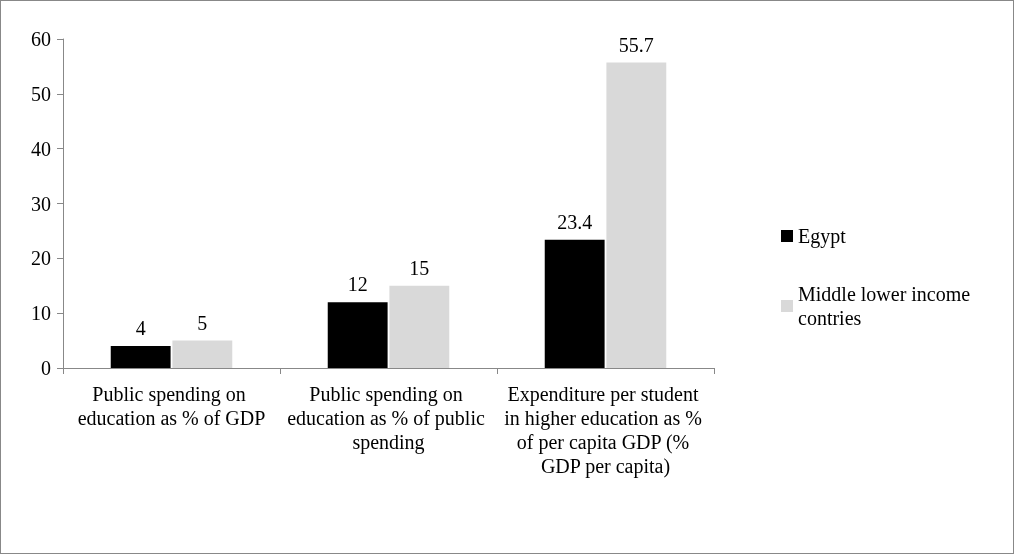 The height and width of the screenshot is (554, 1014). What do you see at coordinates (41, 148) in the screenshot?
I see `y-tick-label: 40` at bounding box center [41, 148].